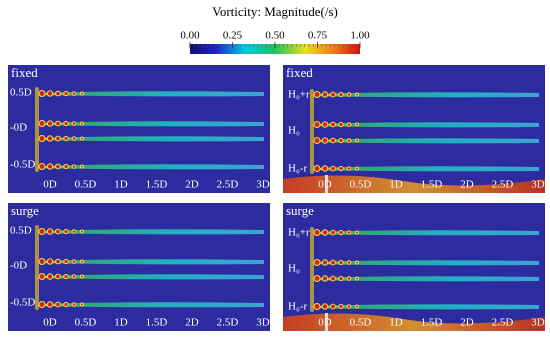 This screenshot has width=550, height=337. I want to click on colorbar-tick-label: 0.25, so click(233, 36).